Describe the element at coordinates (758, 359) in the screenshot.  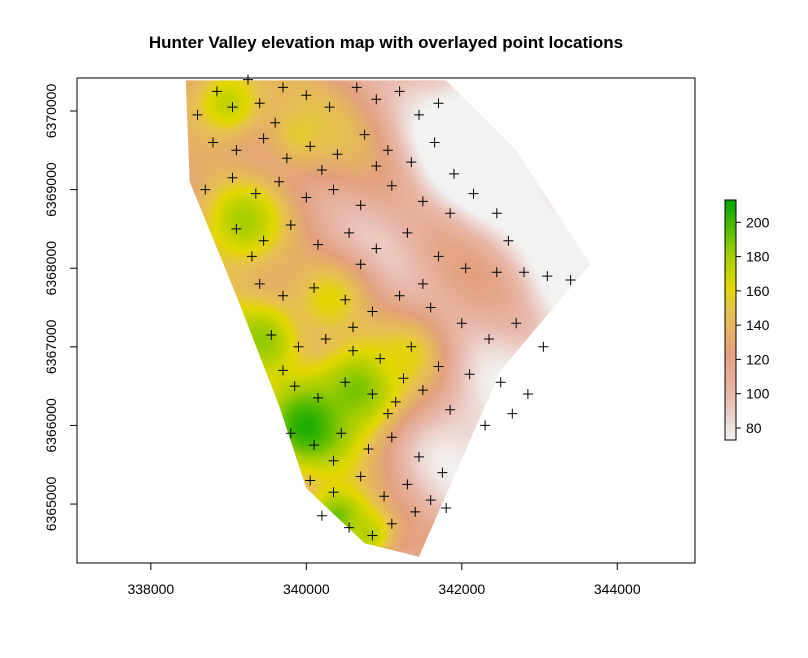
I see `legend-tick-label: 120` at that location.